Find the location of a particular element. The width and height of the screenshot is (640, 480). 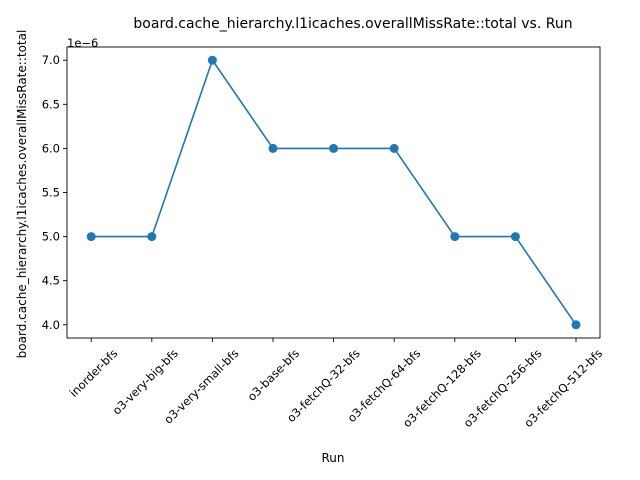

y-tick-label: 4.5 is located at coordinates (51, 281).